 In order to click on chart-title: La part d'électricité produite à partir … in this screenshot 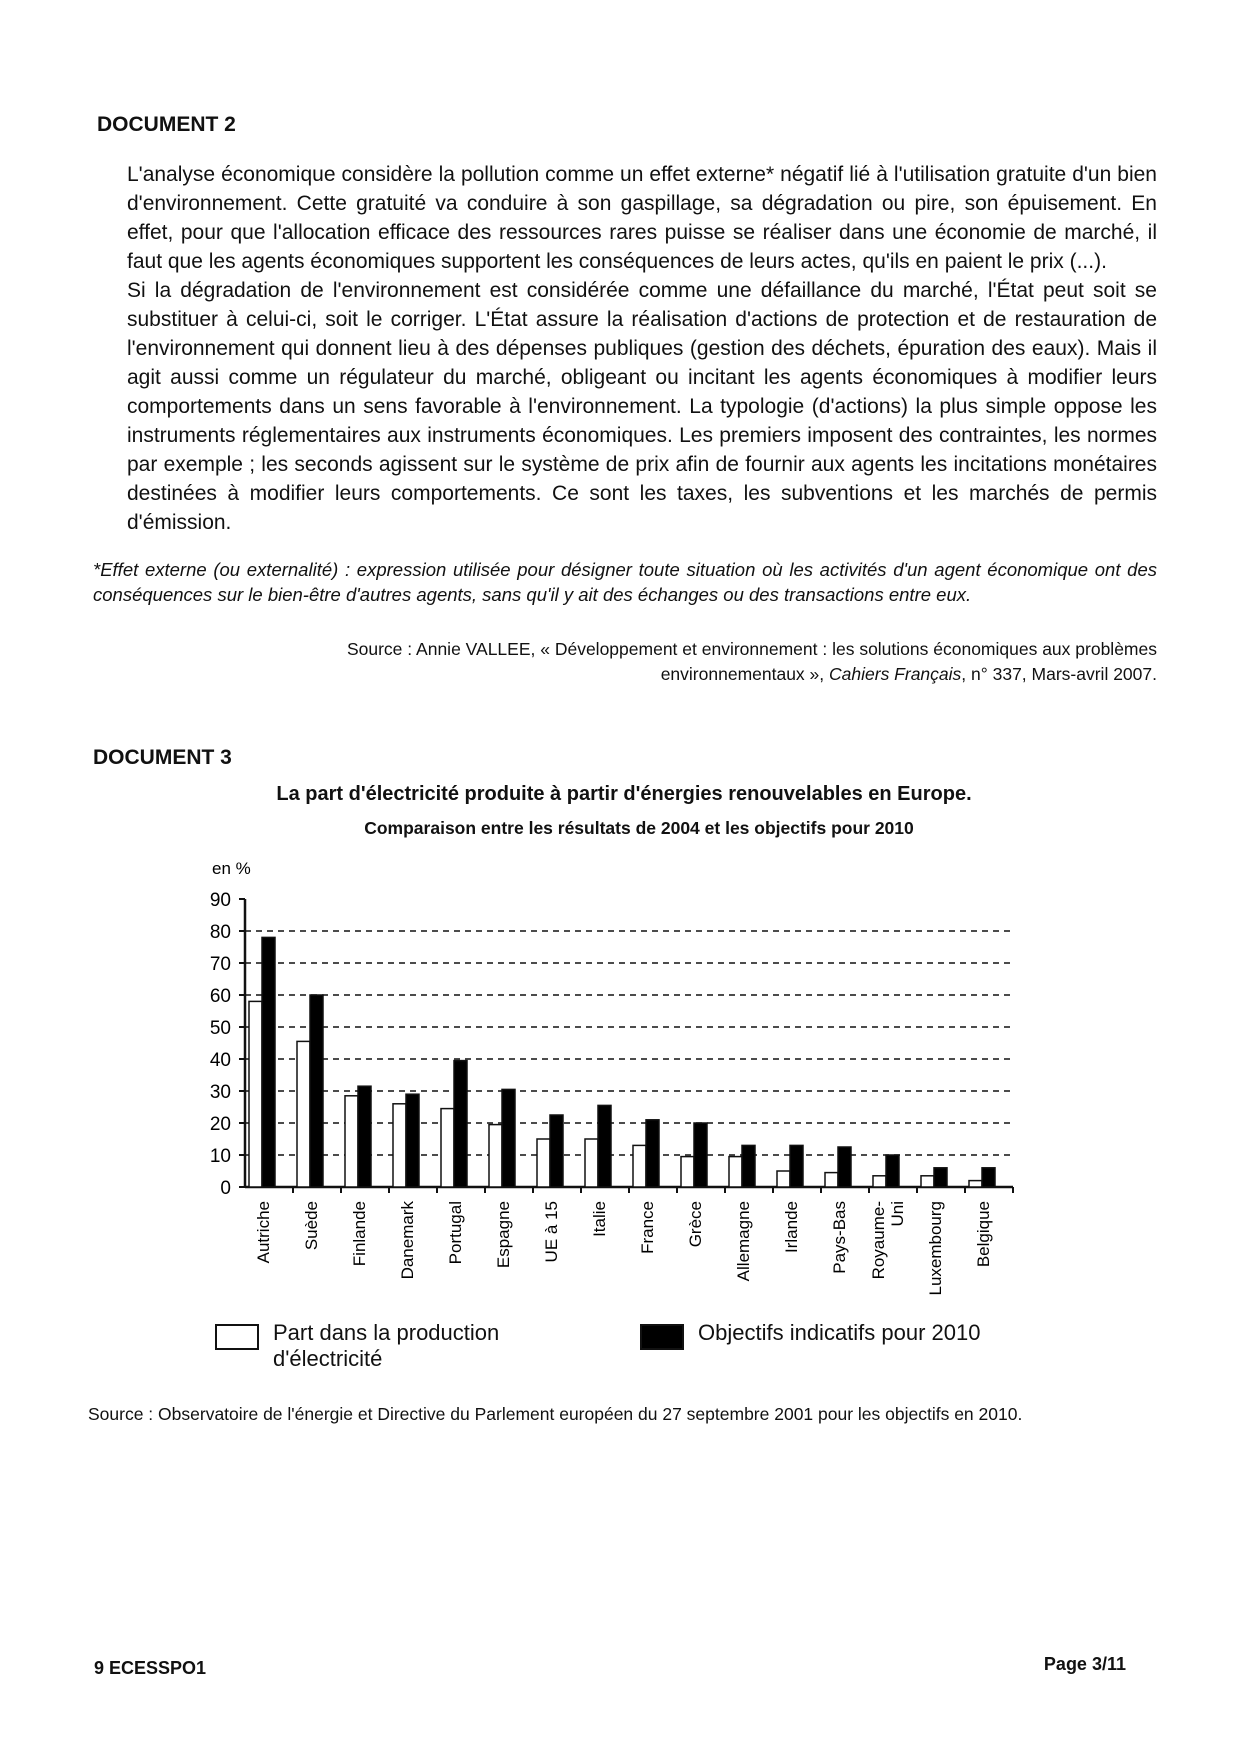, I will do `click(624, 794)`.